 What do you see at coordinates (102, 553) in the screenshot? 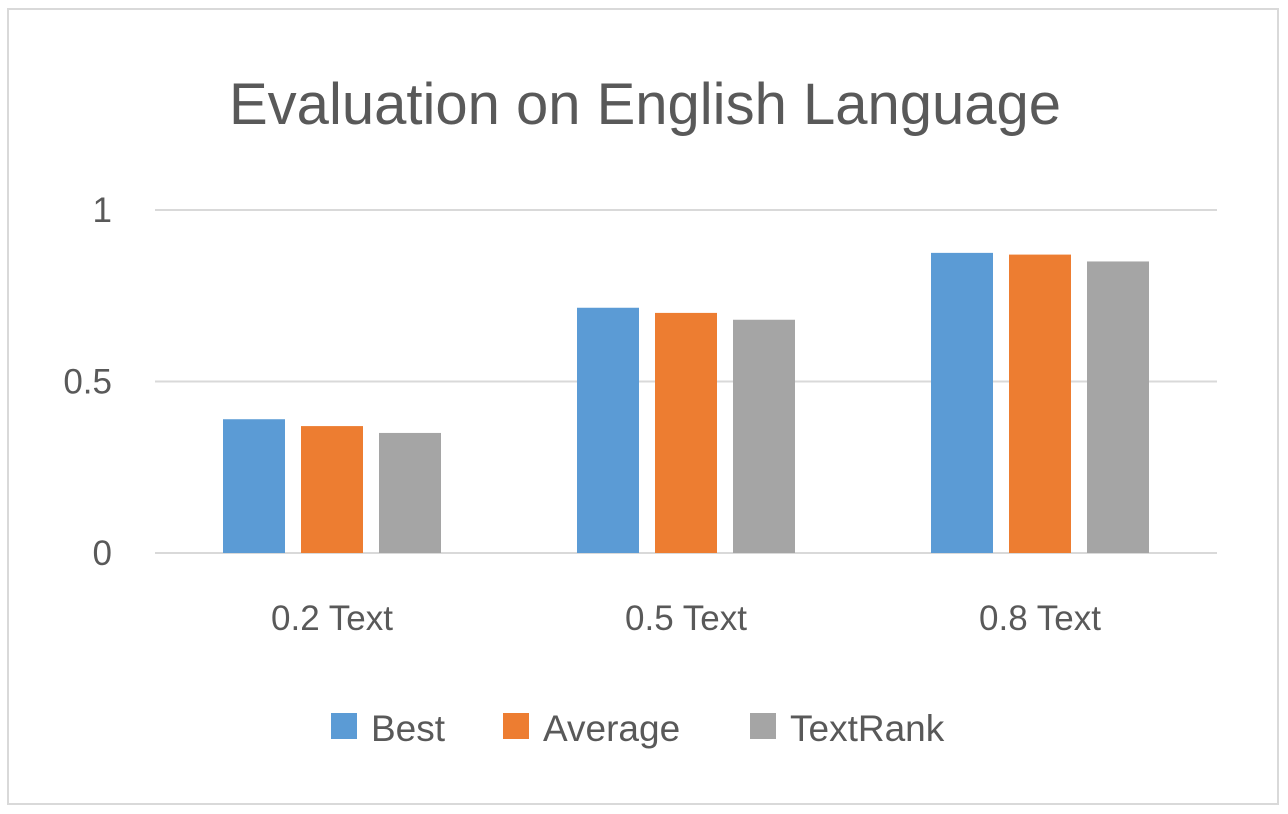
I see `y-tick-label: 0` at bounding box center [102, 553].